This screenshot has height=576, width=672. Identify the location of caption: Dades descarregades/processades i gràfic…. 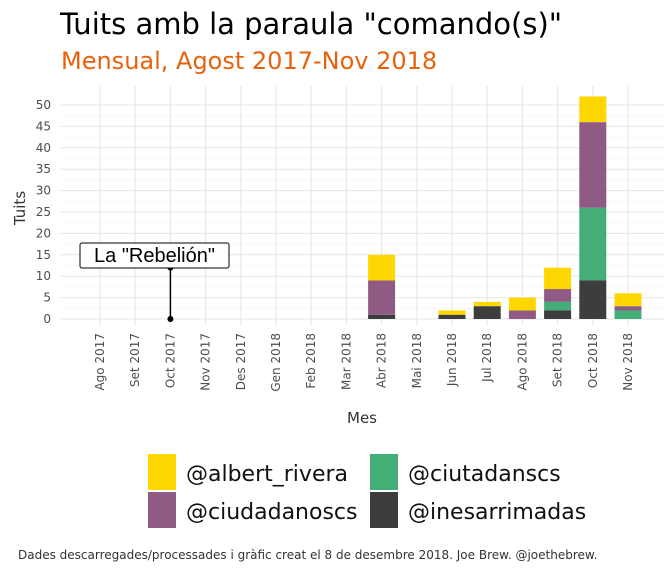
(307, 555).